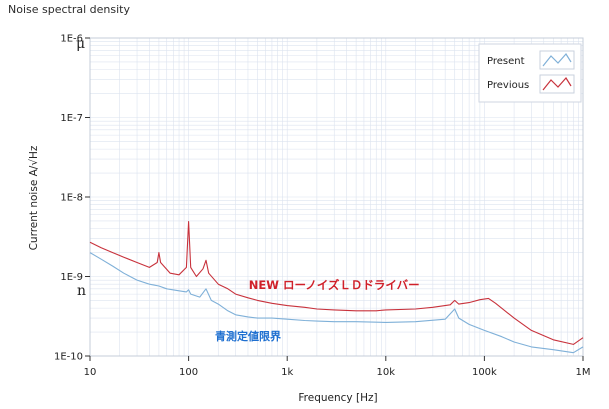  I want to click on legend-swatch-present, so click(557, 60).